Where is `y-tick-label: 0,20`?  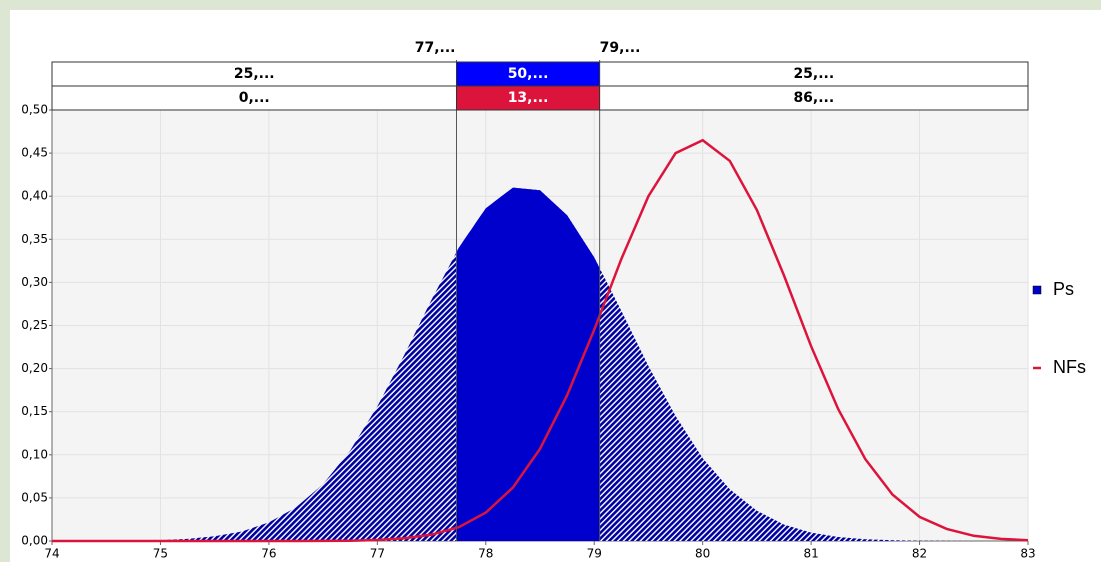
y-tick-label: 0,20 is located at coordinates (34, 368).